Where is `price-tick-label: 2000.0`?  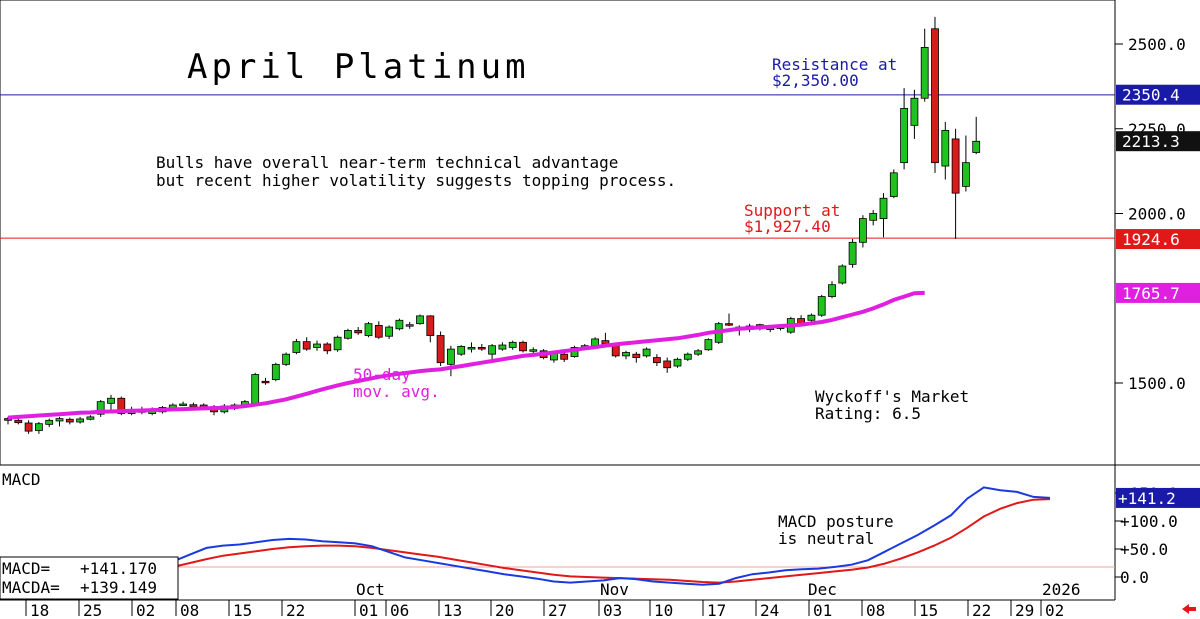
price-tick-label: 2000.0 is located at coordinates (1157, 214).